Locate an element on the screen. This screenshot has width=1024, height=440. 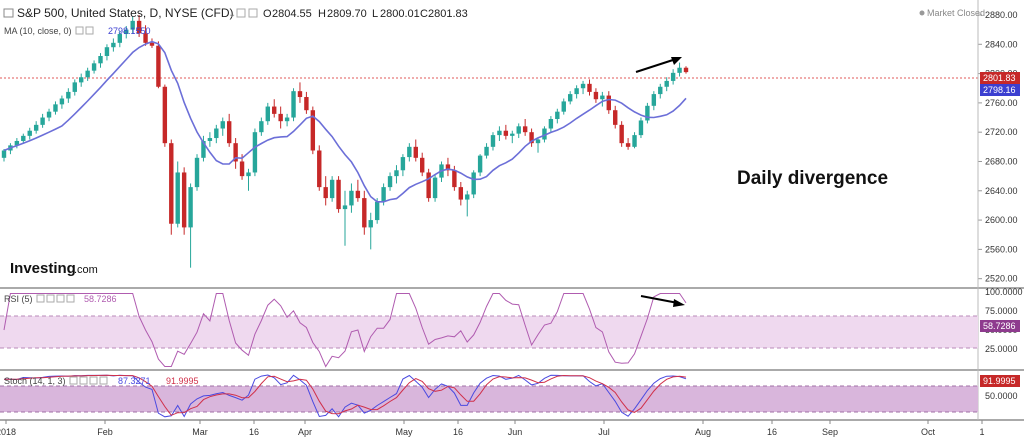
daily-divergence-annotation: Daily divergence is located at coordinates (812, 178).